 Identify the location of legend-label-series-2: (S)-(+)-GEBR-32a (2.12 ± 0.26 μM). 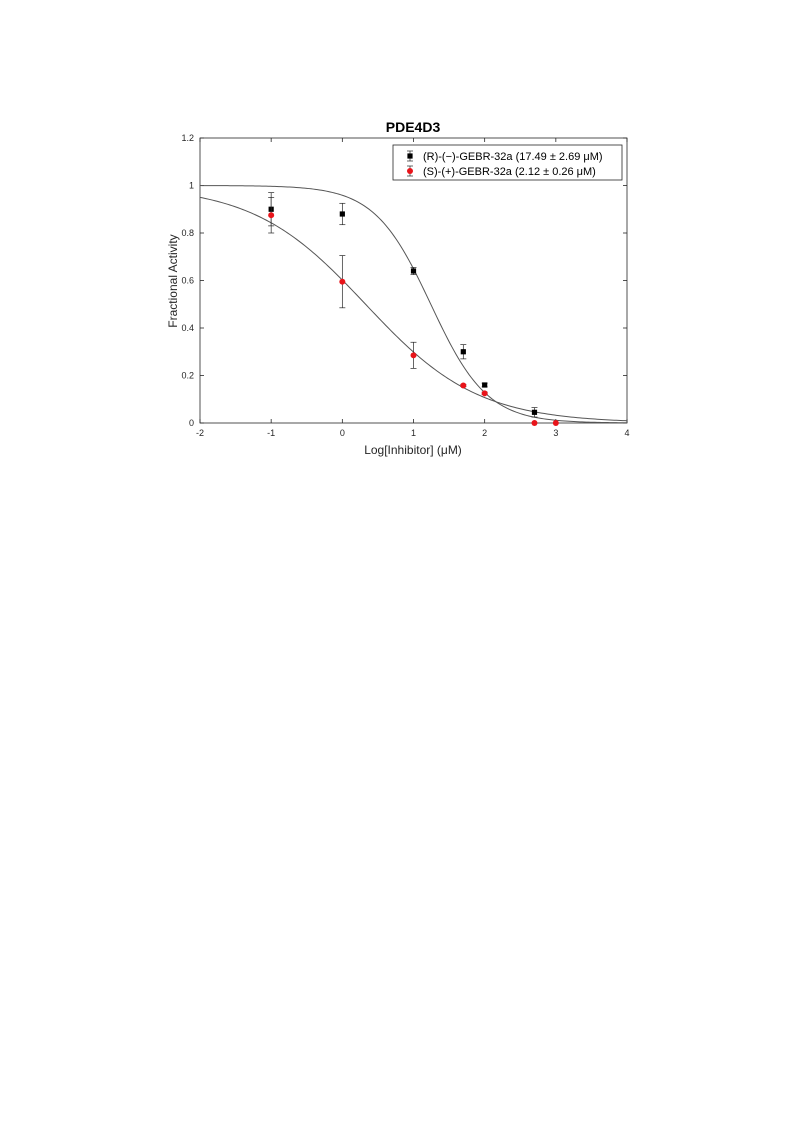
(509, 172).